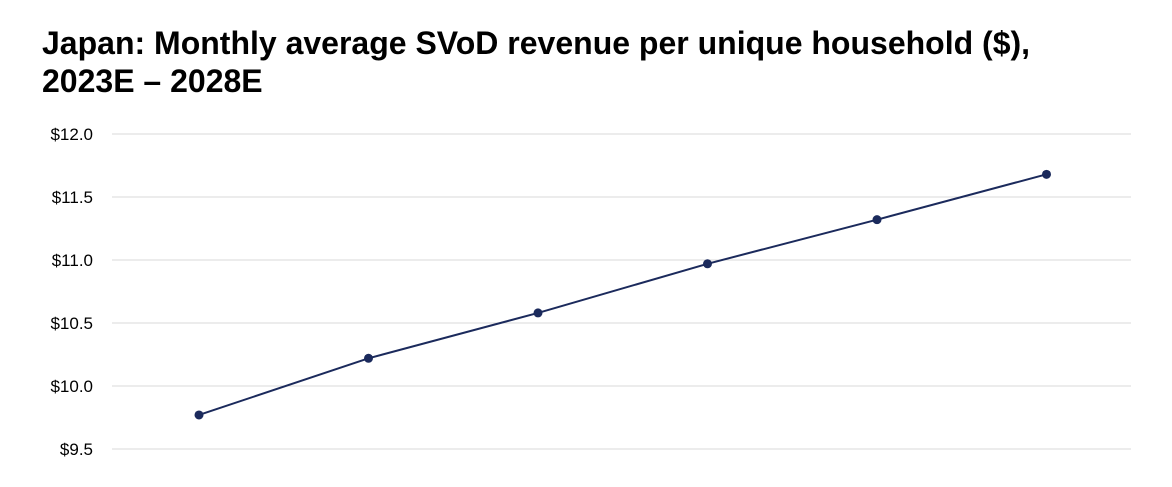 The height and width of the screenshot is (487, 1172). I want to click on data-point-2027E, so click(877, 220).